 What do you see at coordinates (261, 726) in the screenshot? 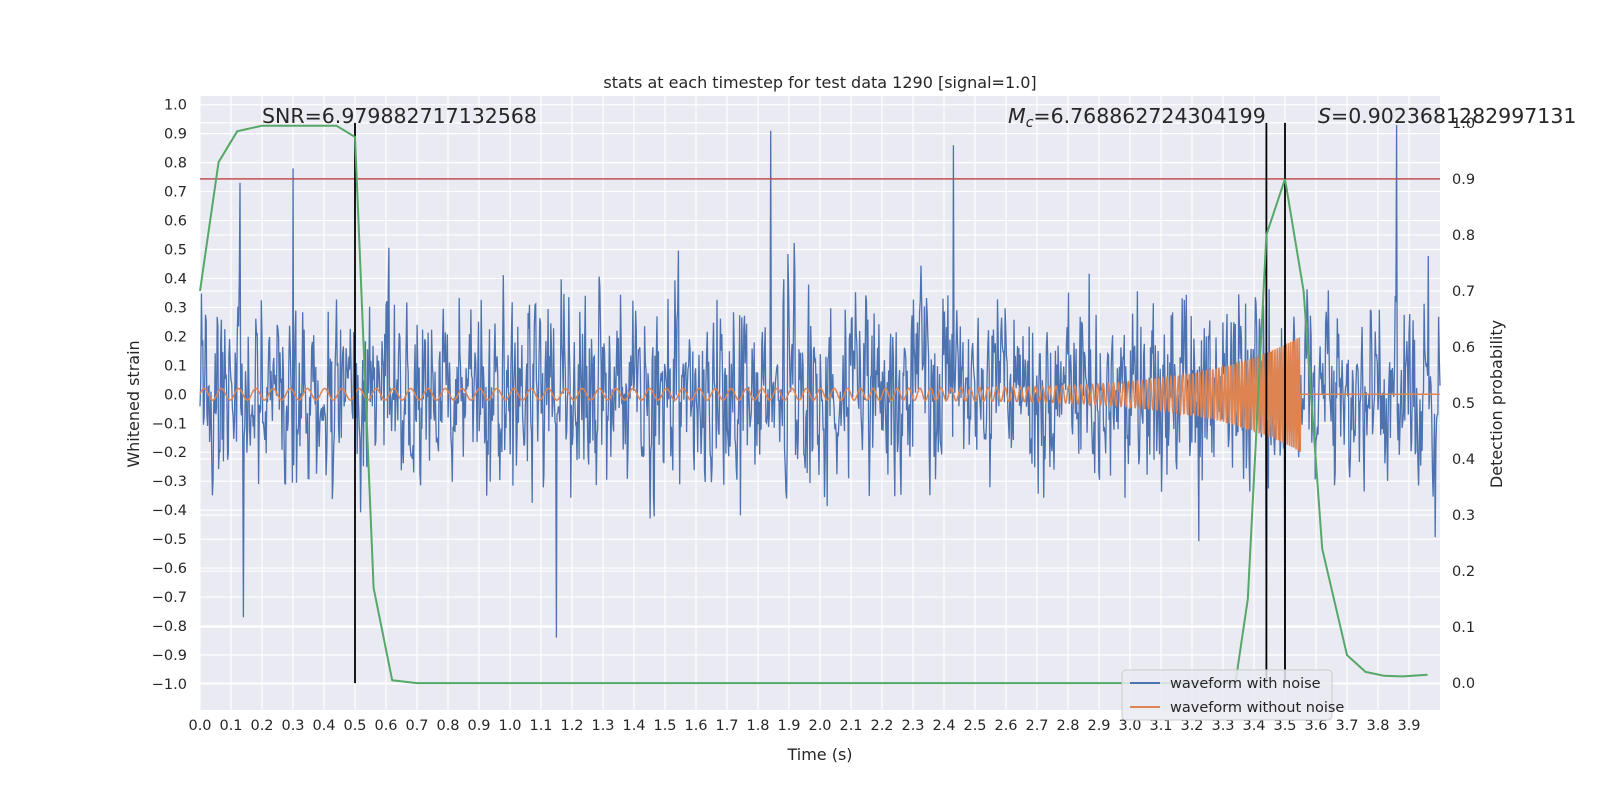
I see `x-tick-label: 0.2` at bounding box center [261, 726].